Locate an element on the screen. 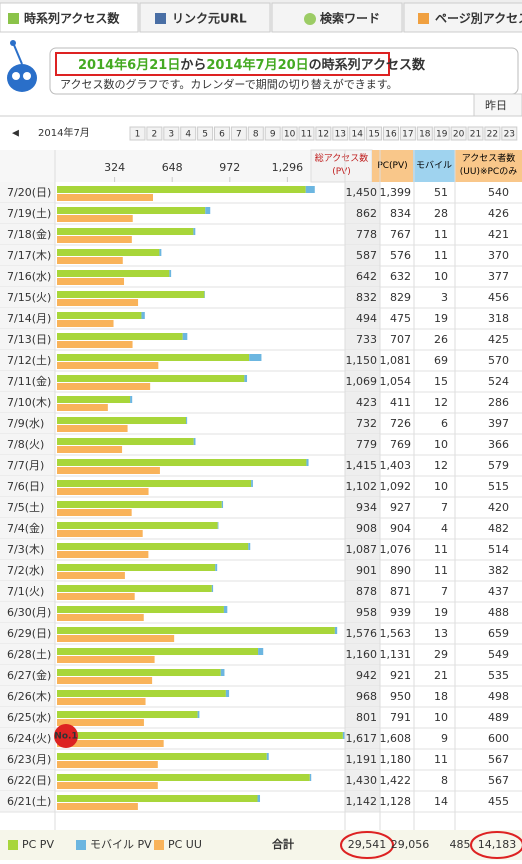  tab-label: 時系列アクセス数 is located at coordinates (72, 18).